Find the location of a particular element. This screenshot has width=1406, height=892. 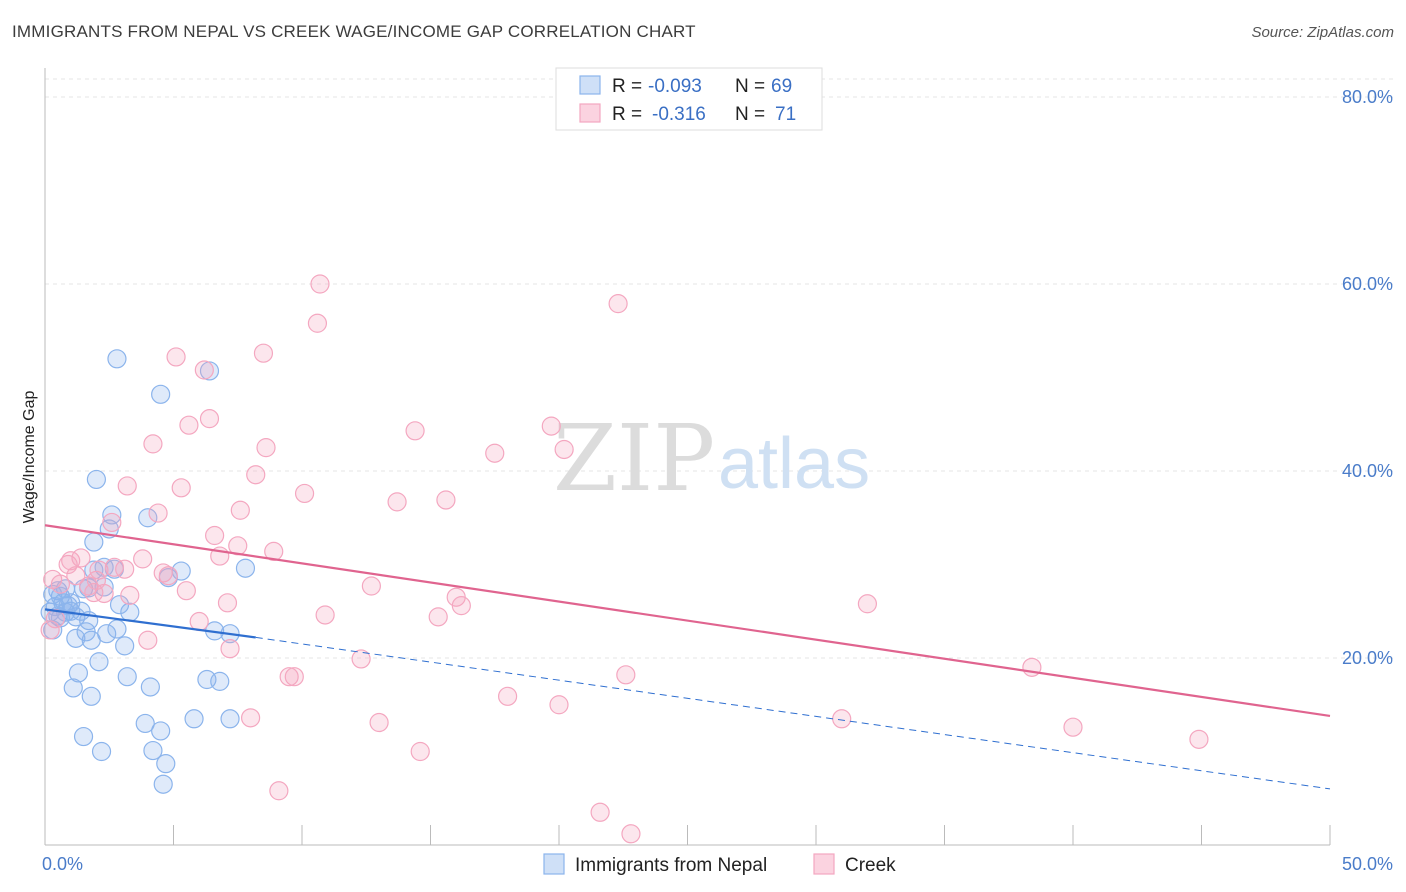

x-ticks is located at coordinates (687, 835).